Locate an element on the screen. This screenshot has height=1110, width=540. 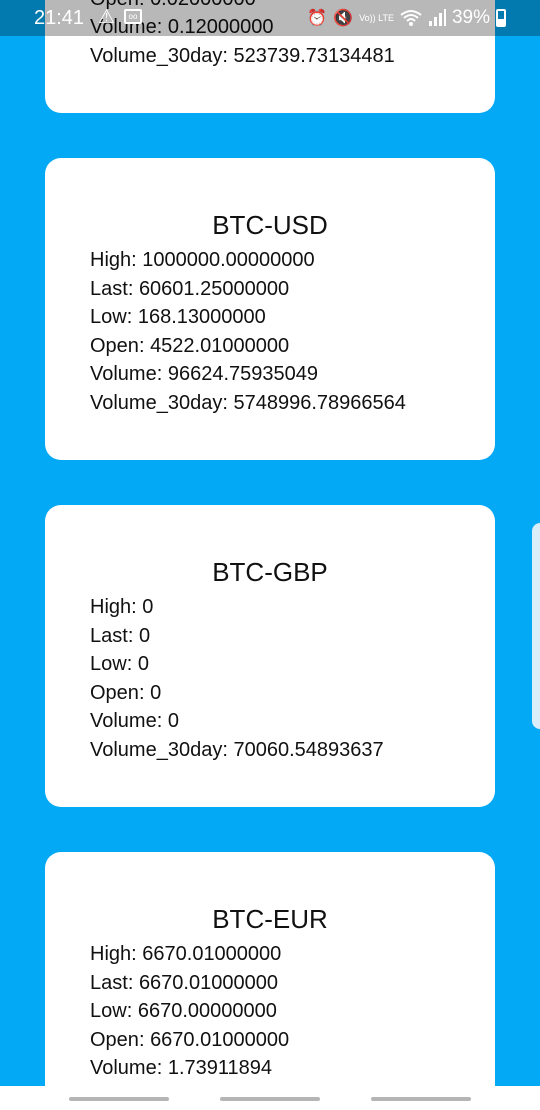
field-value: 0.12000000 is located at coordinates (220, 27).